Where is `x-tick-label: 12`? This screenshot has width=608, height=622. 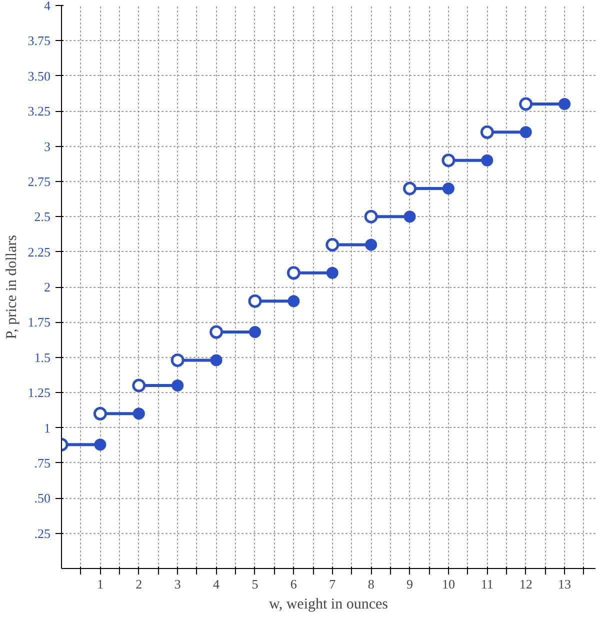
x-tick-label: 12 is located at coordinates (525, 584).